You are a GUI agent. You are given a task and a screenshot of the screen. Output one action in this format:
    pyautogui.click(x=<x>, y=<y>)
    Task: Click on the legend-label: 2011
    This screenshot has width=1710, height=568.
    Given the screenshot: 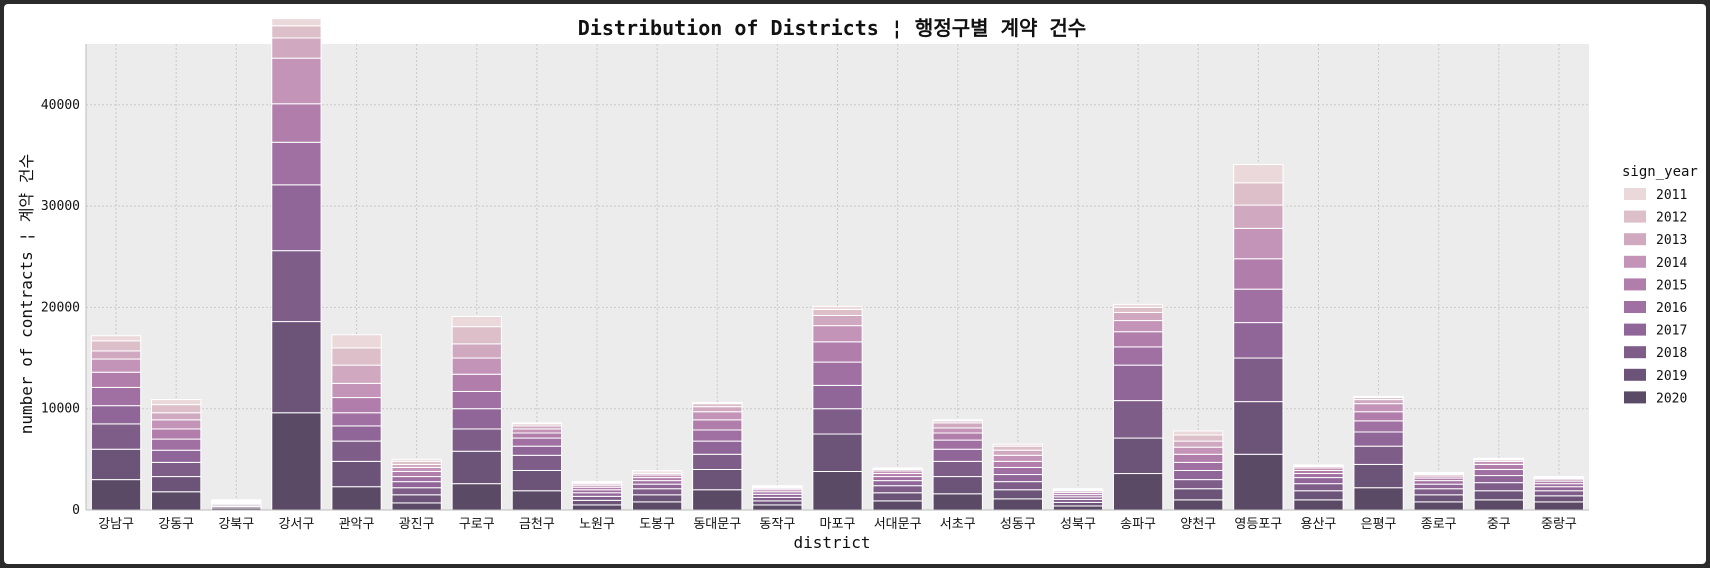 What is the action you would take?
    pyautogui.click(x=1671, y=195)
    